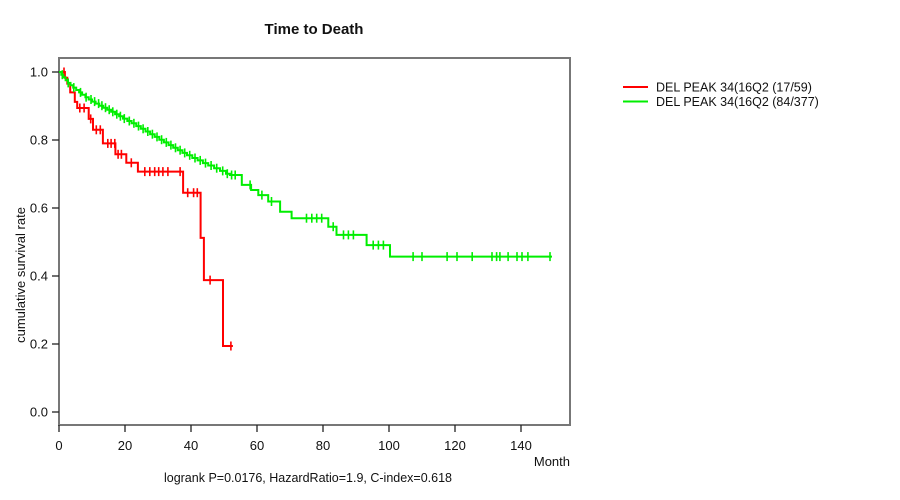  What do you see at coordinates (39, 140) in the screenshot?
I see `y-axis-tick-label: 0.8` at bounding box center [39, 140].